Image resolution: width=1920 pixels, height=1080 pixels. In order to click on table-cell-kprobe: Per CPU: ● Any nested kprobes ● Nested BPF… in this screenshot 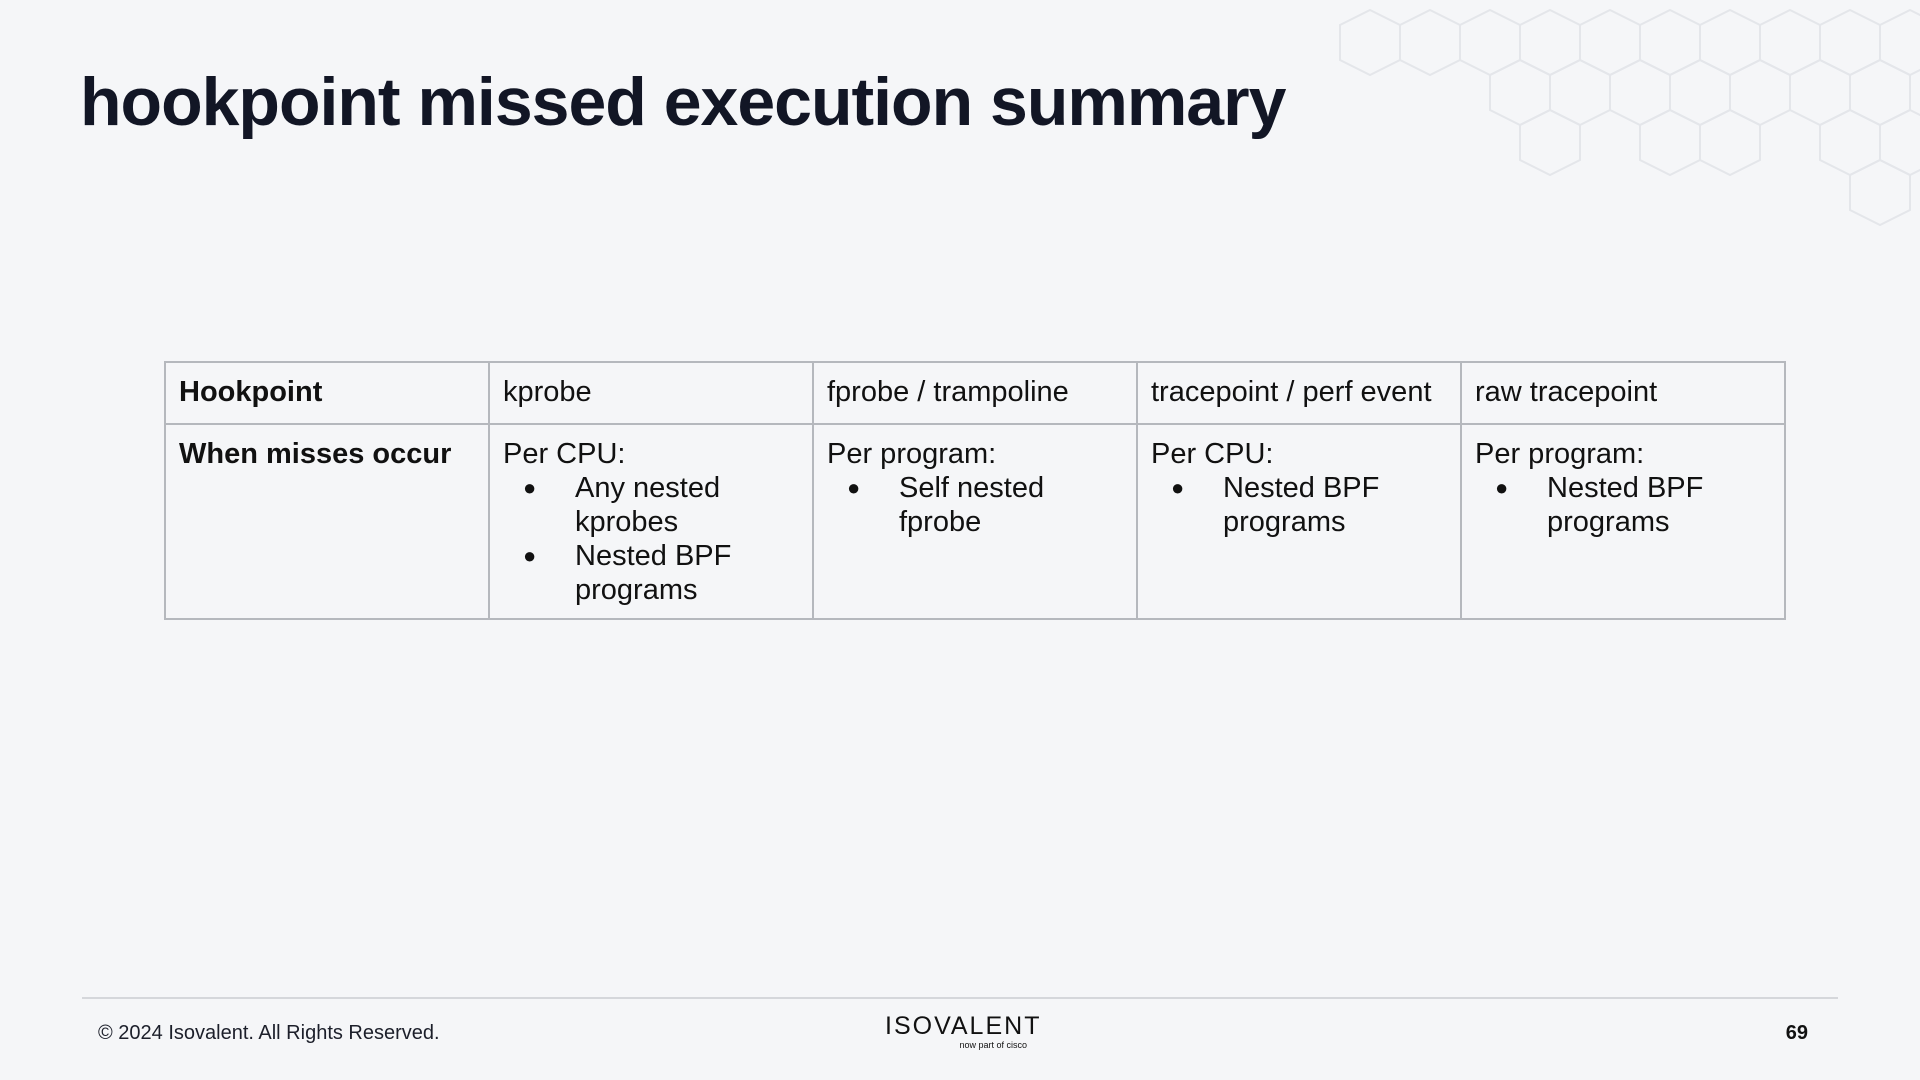, I will do `click(651, 521)`.